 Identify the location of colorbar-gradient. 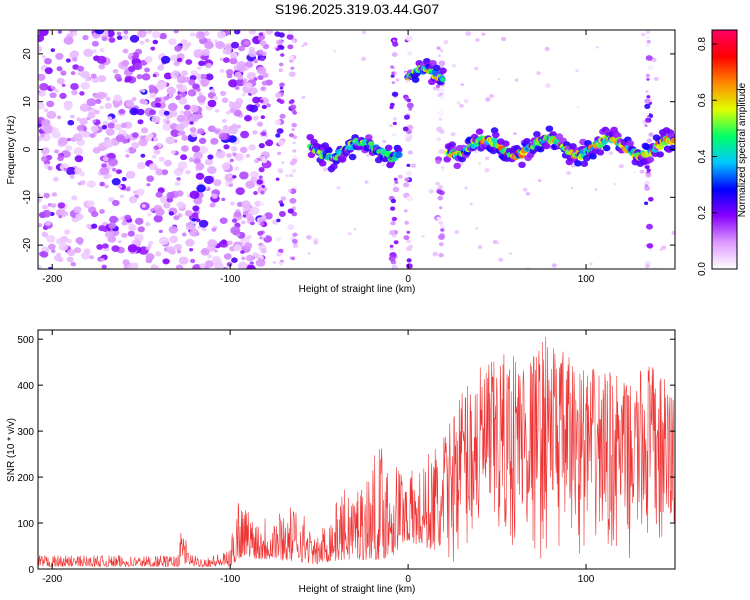
(724, 149).